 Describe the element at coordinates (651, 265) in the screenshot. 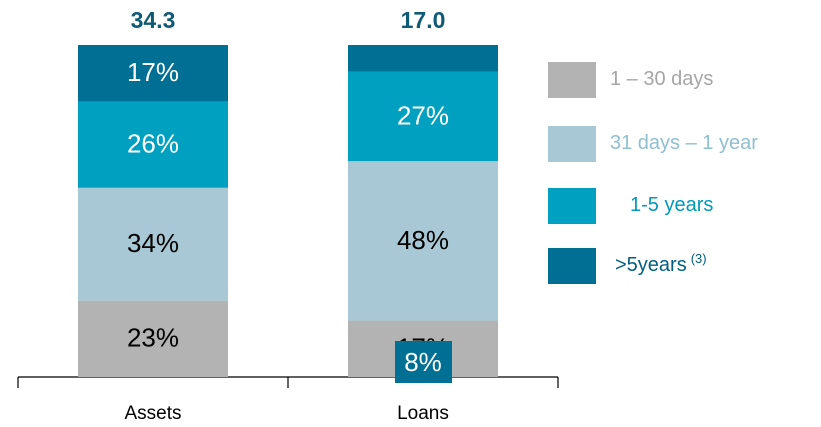

I see `legend-name: >5years` at that location.